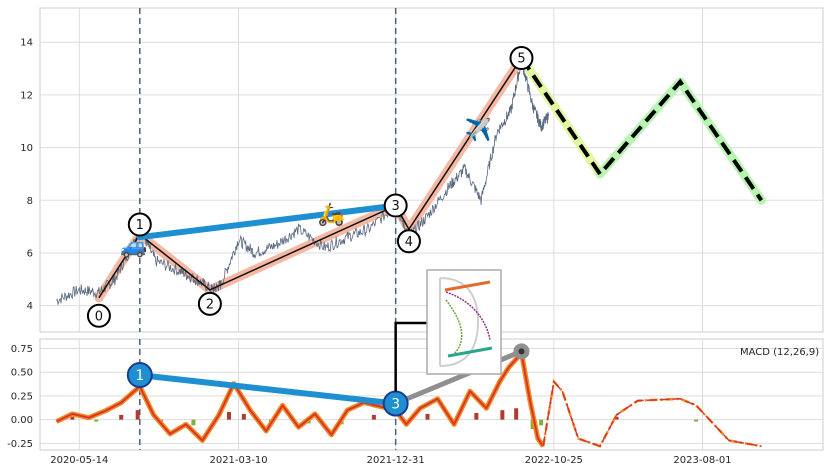 The width and height of the screenshot is (828, 471). What do you see at coordinates (410, 356) in the screenshot?
I see `inset-connector` at bounding box center [410, 356].